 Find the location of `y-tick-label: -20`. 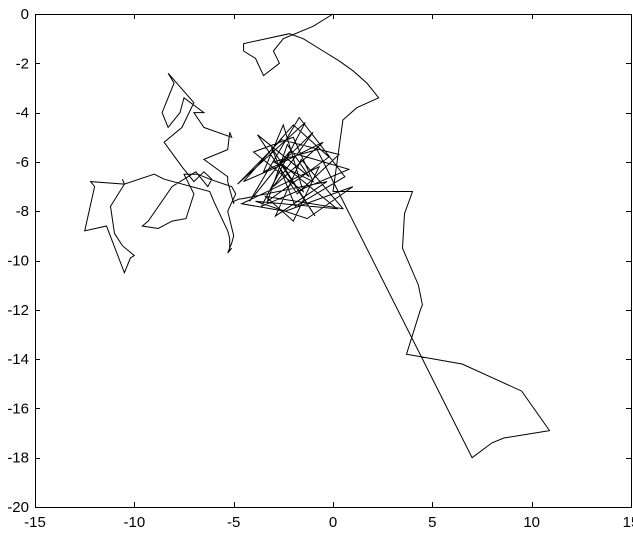

y-tick-label: -20 is located at coordinates (18, 507).